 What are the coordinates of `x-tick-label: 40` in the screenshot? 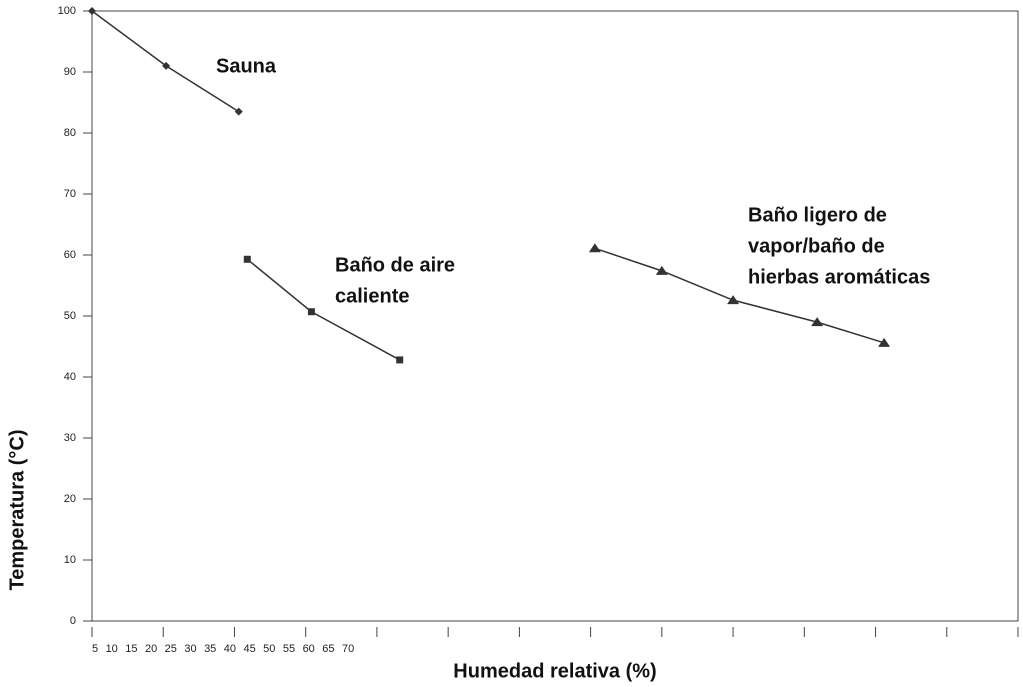 It's located at (230, 649).